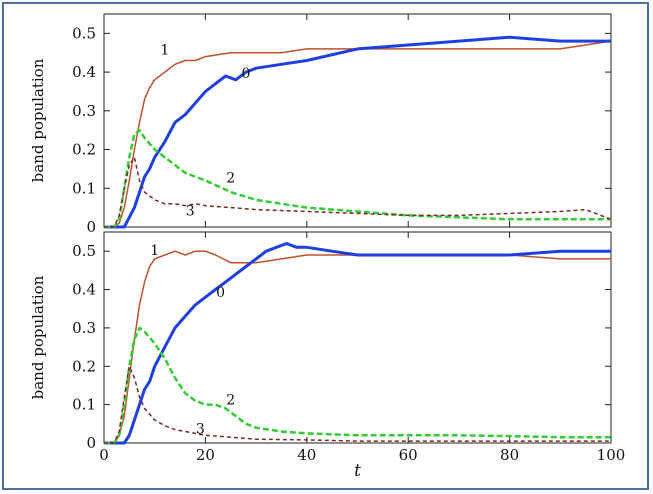 This screenshot has width=653, height=494. Describe the element at coordinates (306, 455) in the screenshot. I see `x-tick-label: 40` at that location.